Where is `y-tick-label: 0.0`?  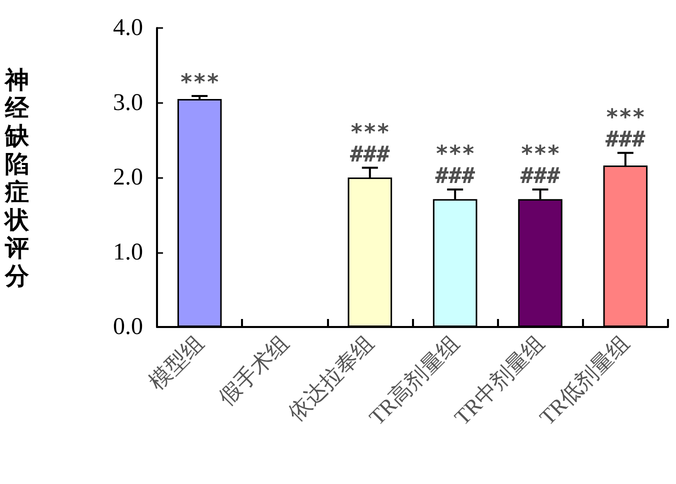 y-tick-label: 0.0 is located at coordinates (128, 327).